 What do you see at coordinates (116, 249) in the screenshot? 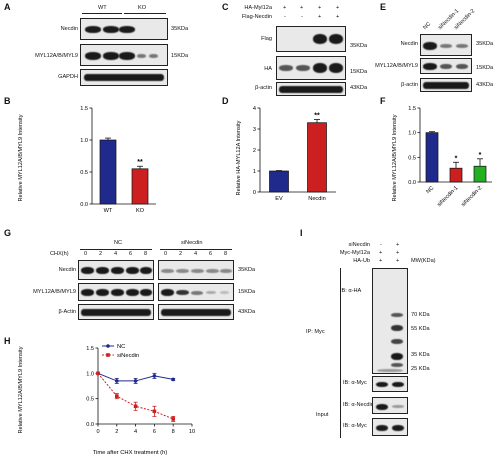
I see `panel-g-group-line` at bounding box center [116, 249].